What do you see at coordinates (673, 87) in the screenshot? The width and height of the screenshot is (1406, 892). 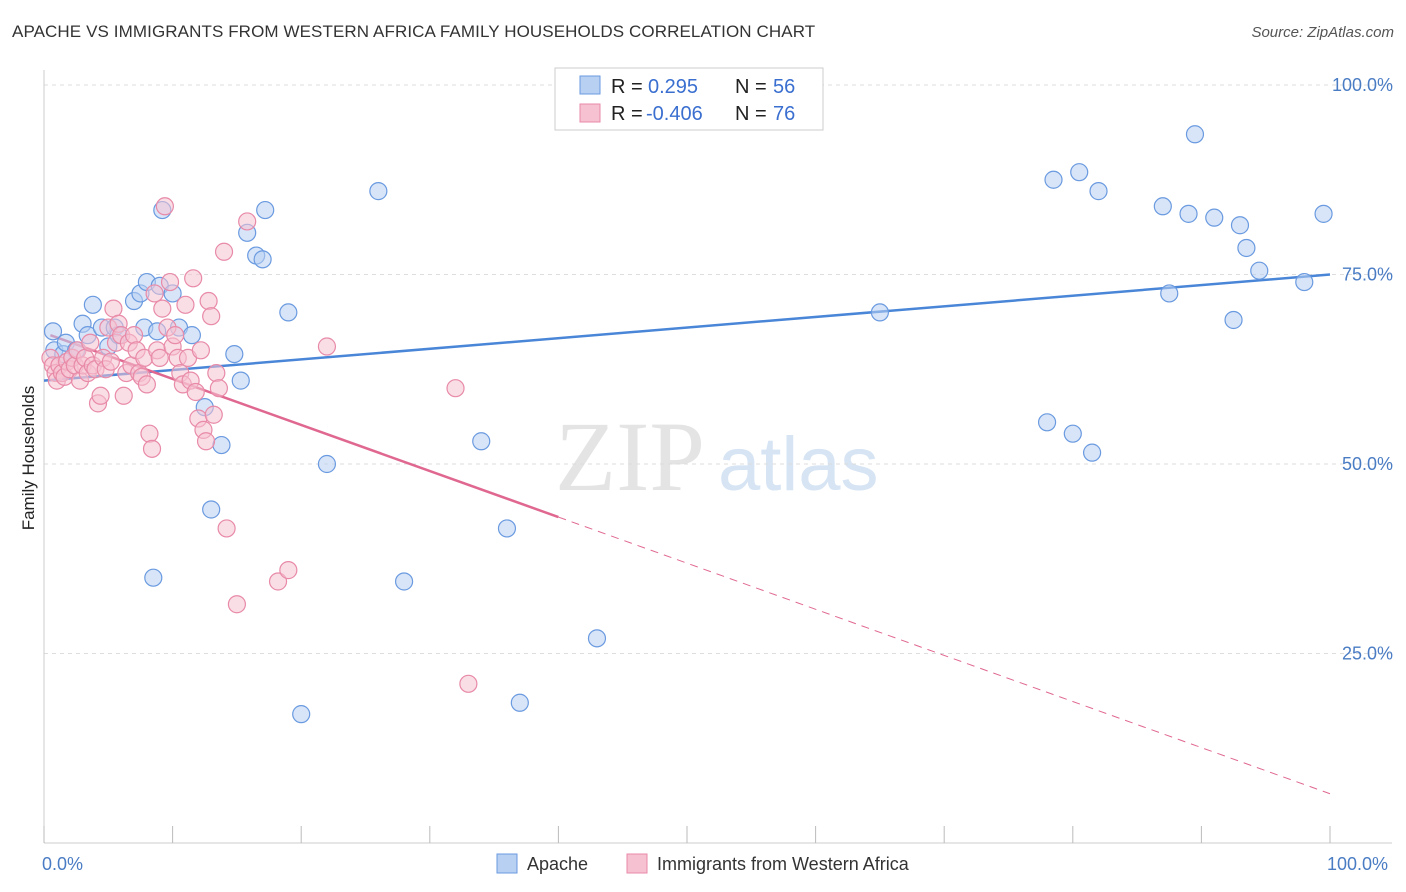 I see `apache-r-value: 0.295` at bounding box center [673, 87].